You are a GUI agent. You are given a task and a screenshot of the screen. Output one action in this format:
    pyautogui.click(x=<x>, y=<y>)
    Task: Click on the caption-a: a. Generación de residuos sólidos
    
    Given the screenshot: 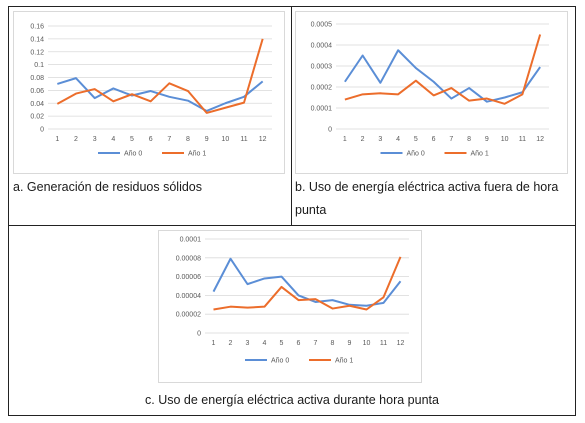 What is the action you would take?
    pyautogui.click(x=108, y=187)
    